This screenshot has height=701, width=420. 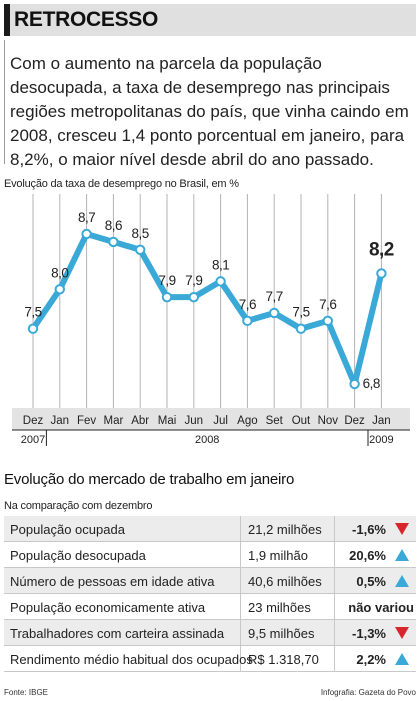 What do you see at coordinates (371, 659) in the screenshot?
I see `row-change: 2,2%` at bounding box center [371, 659].